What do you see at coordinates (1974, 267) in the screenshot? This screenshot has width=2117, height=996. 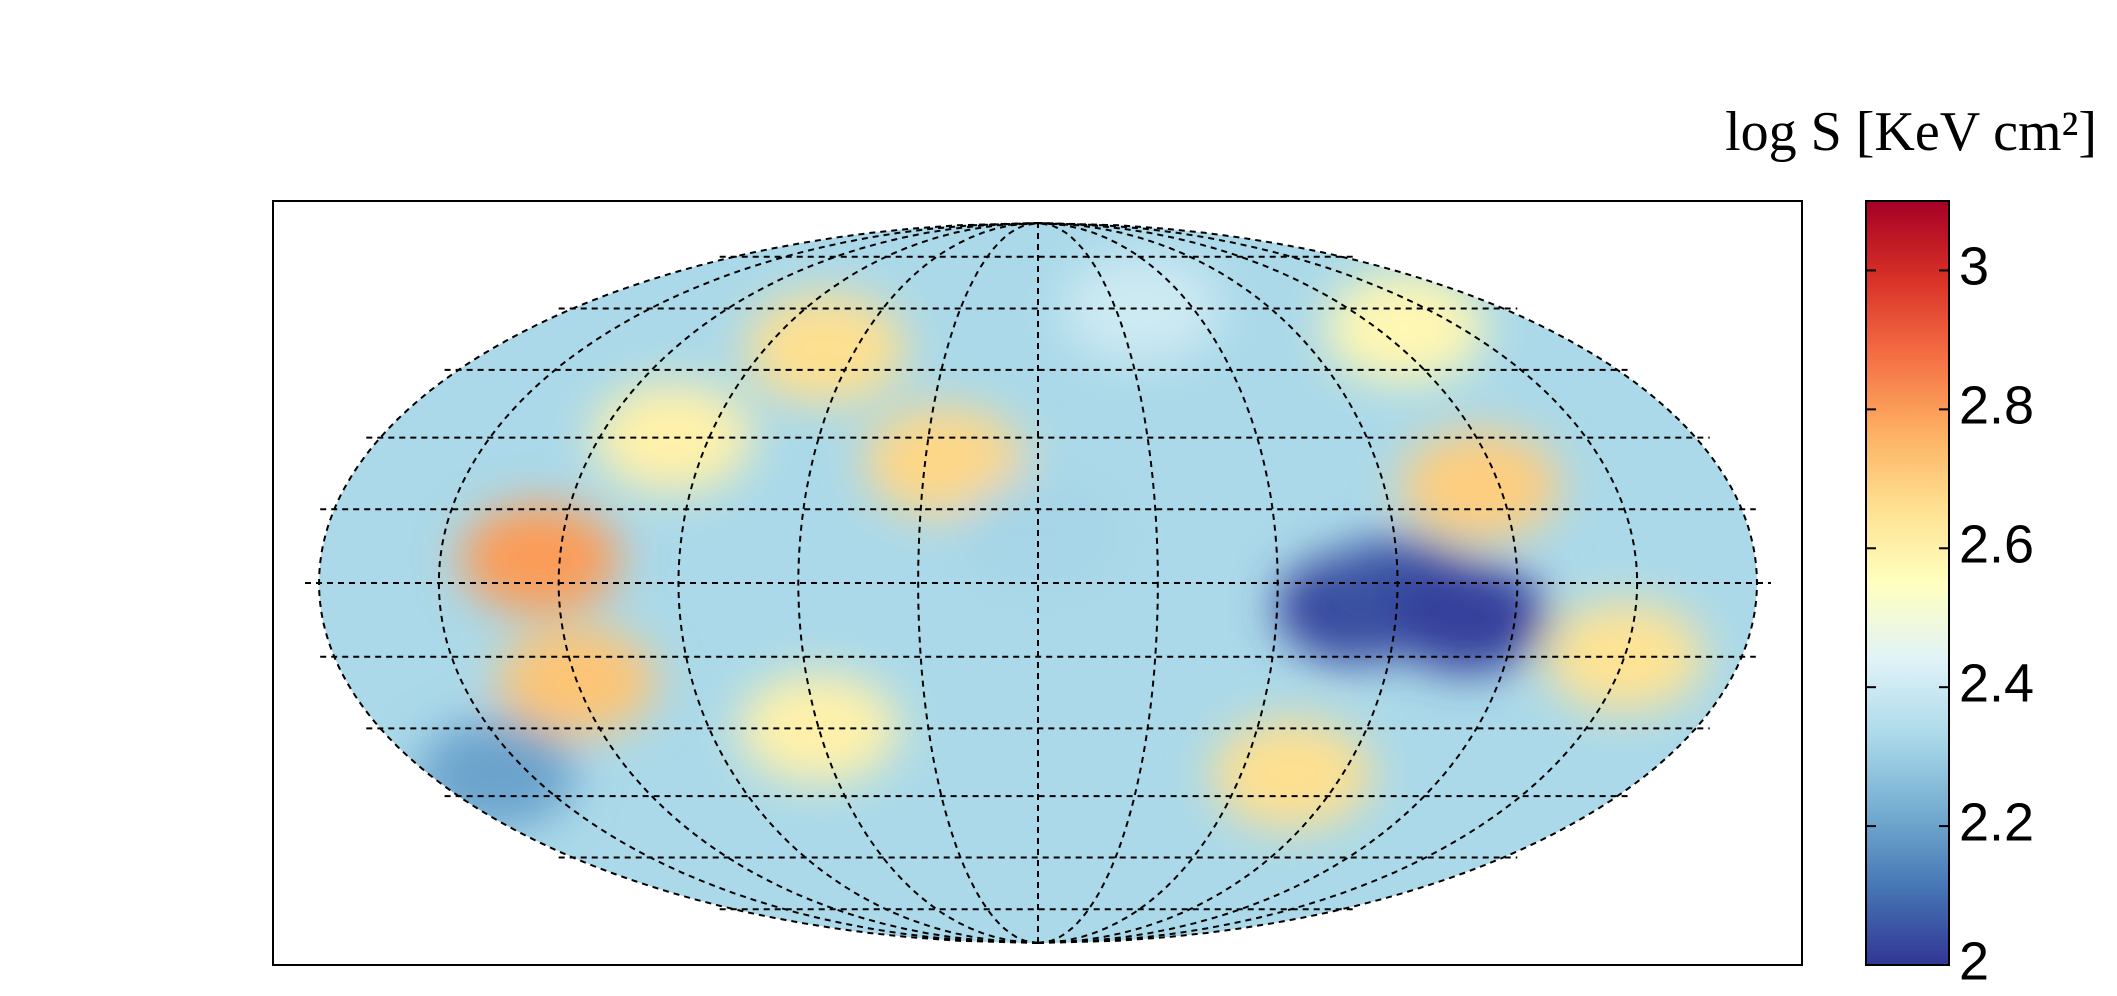 I see `colorbar-tick-label: 3` at bounding box center [1974, 267].